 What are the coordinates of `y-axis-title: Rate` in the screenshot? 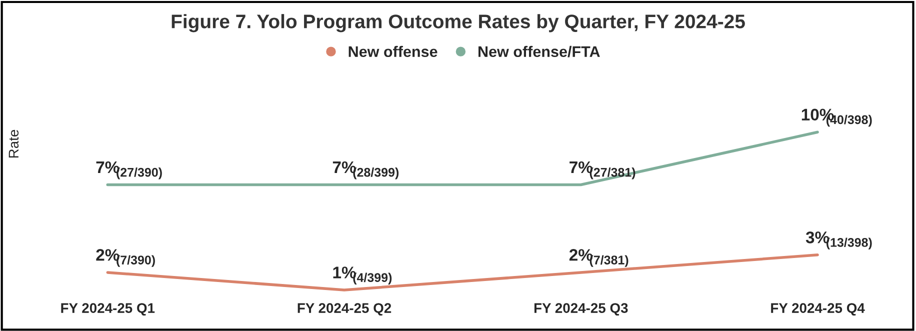 It's located at (13, 144).